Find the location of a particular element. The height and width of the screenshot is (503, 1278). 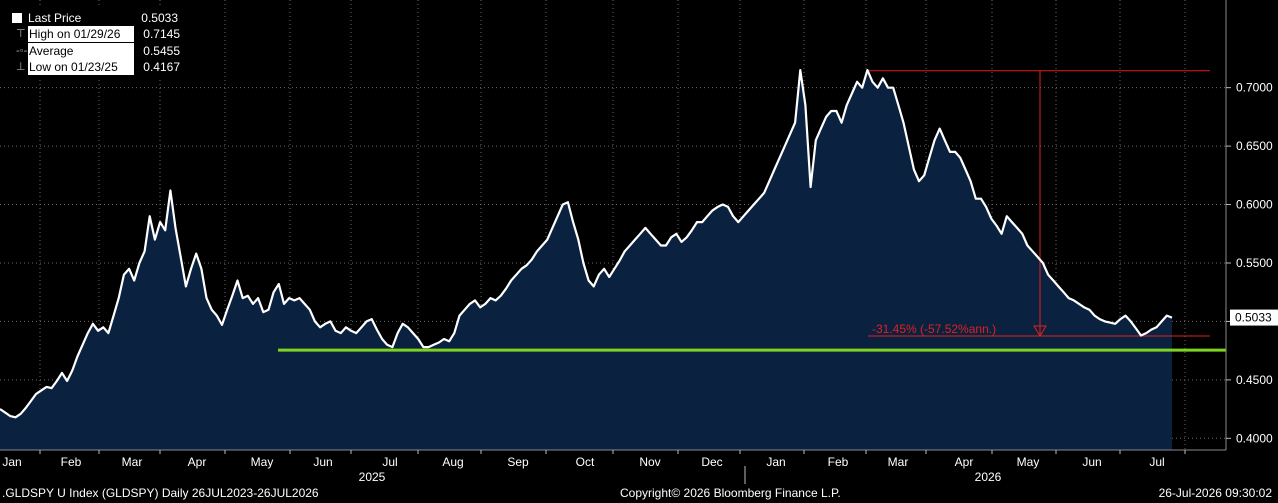

y-tick-label: 0.4500 is located at coordinates (1254, 380).